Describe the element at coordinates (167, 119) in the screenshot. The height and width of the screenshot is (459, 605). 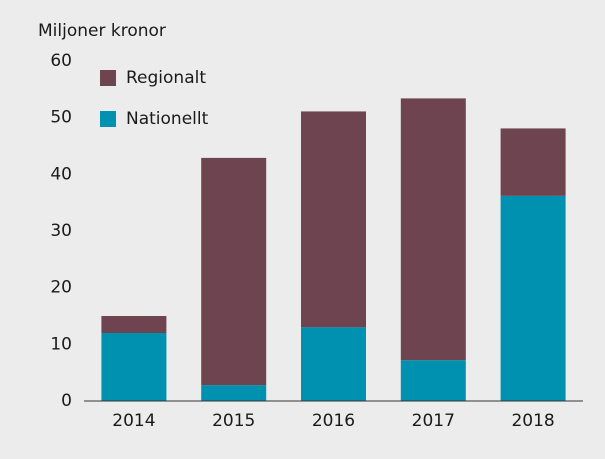
I see `legend-label: Nationellt` at that location.